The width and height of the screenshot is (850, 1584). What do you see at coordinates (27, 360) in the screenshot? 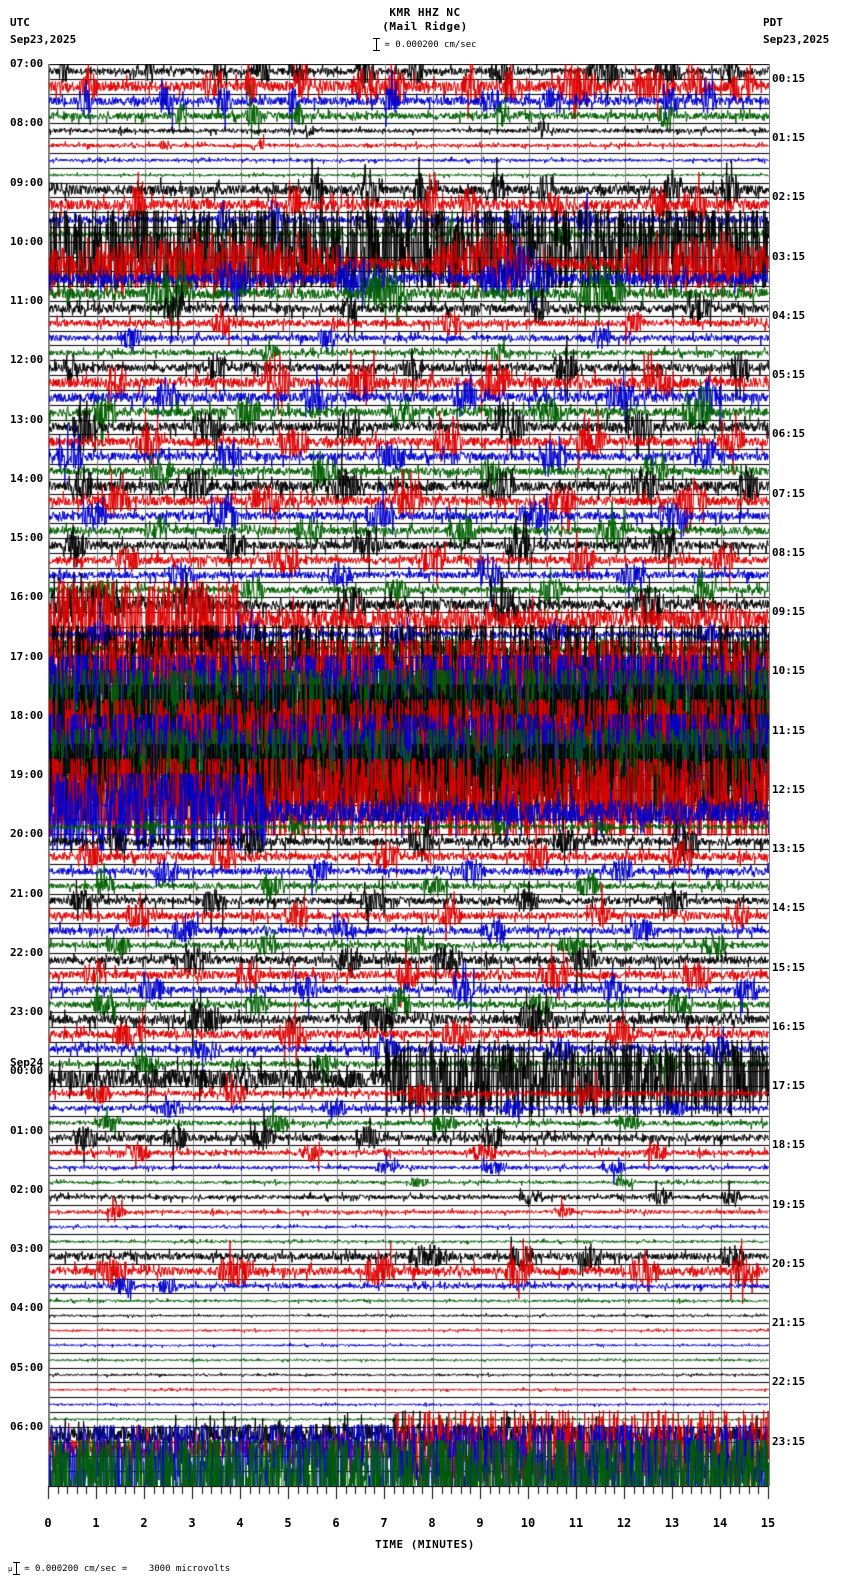
I see `left-hour-label: 12:00` at bounding box center [27, 360].